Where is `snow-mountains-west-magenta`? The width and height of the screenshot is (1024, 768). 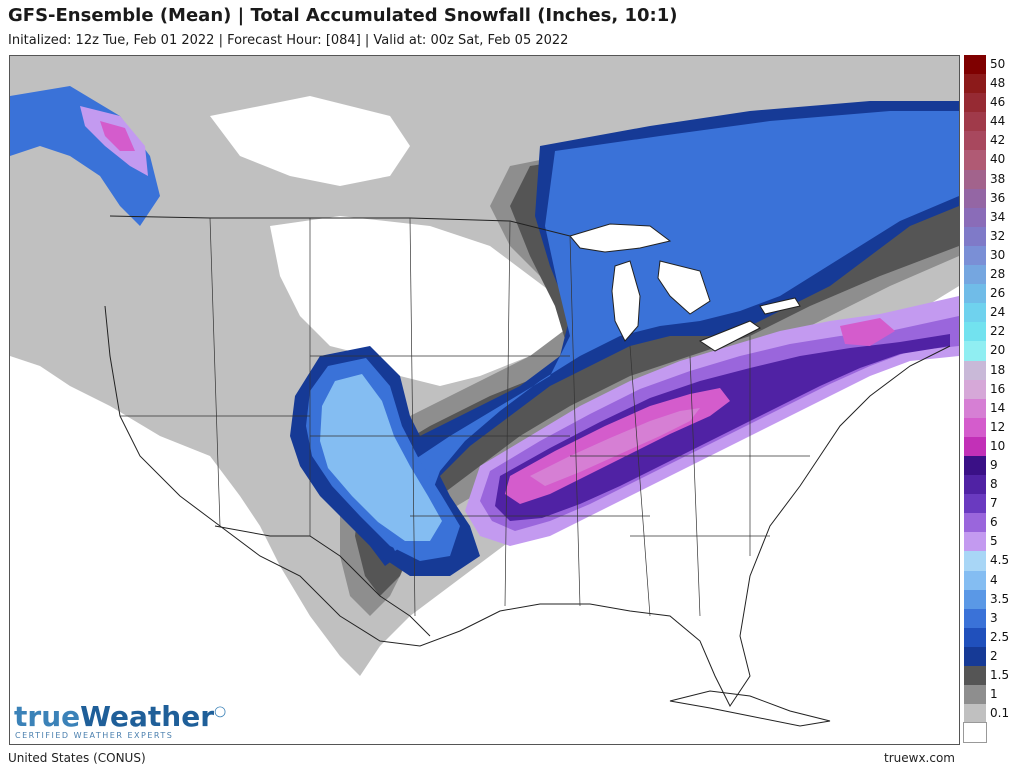
snow-mountains-west-magenta is located at coordinates (117, 136).